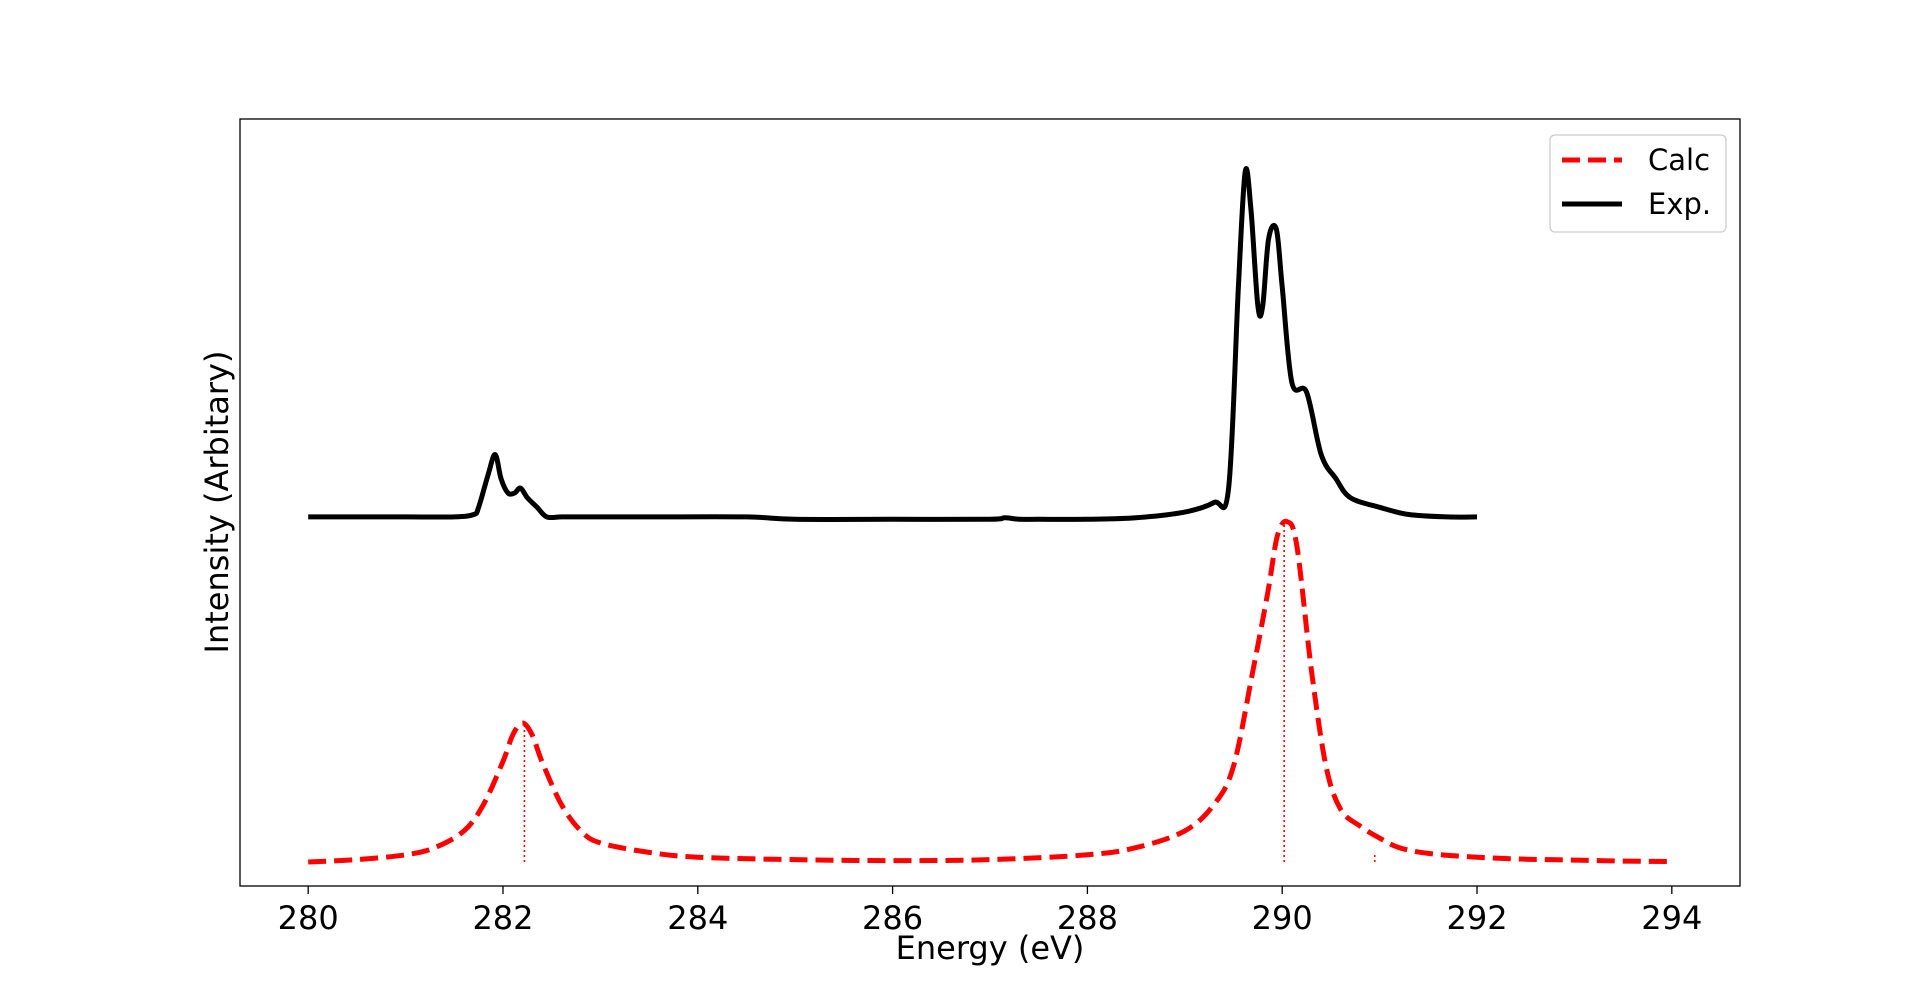 This screenshot has width=1920, height=986. What do you see at coordinates (1679, 204) in the screenshot?
I see `legend-label-exp: Exp.` at bounding box center [1679, 204].